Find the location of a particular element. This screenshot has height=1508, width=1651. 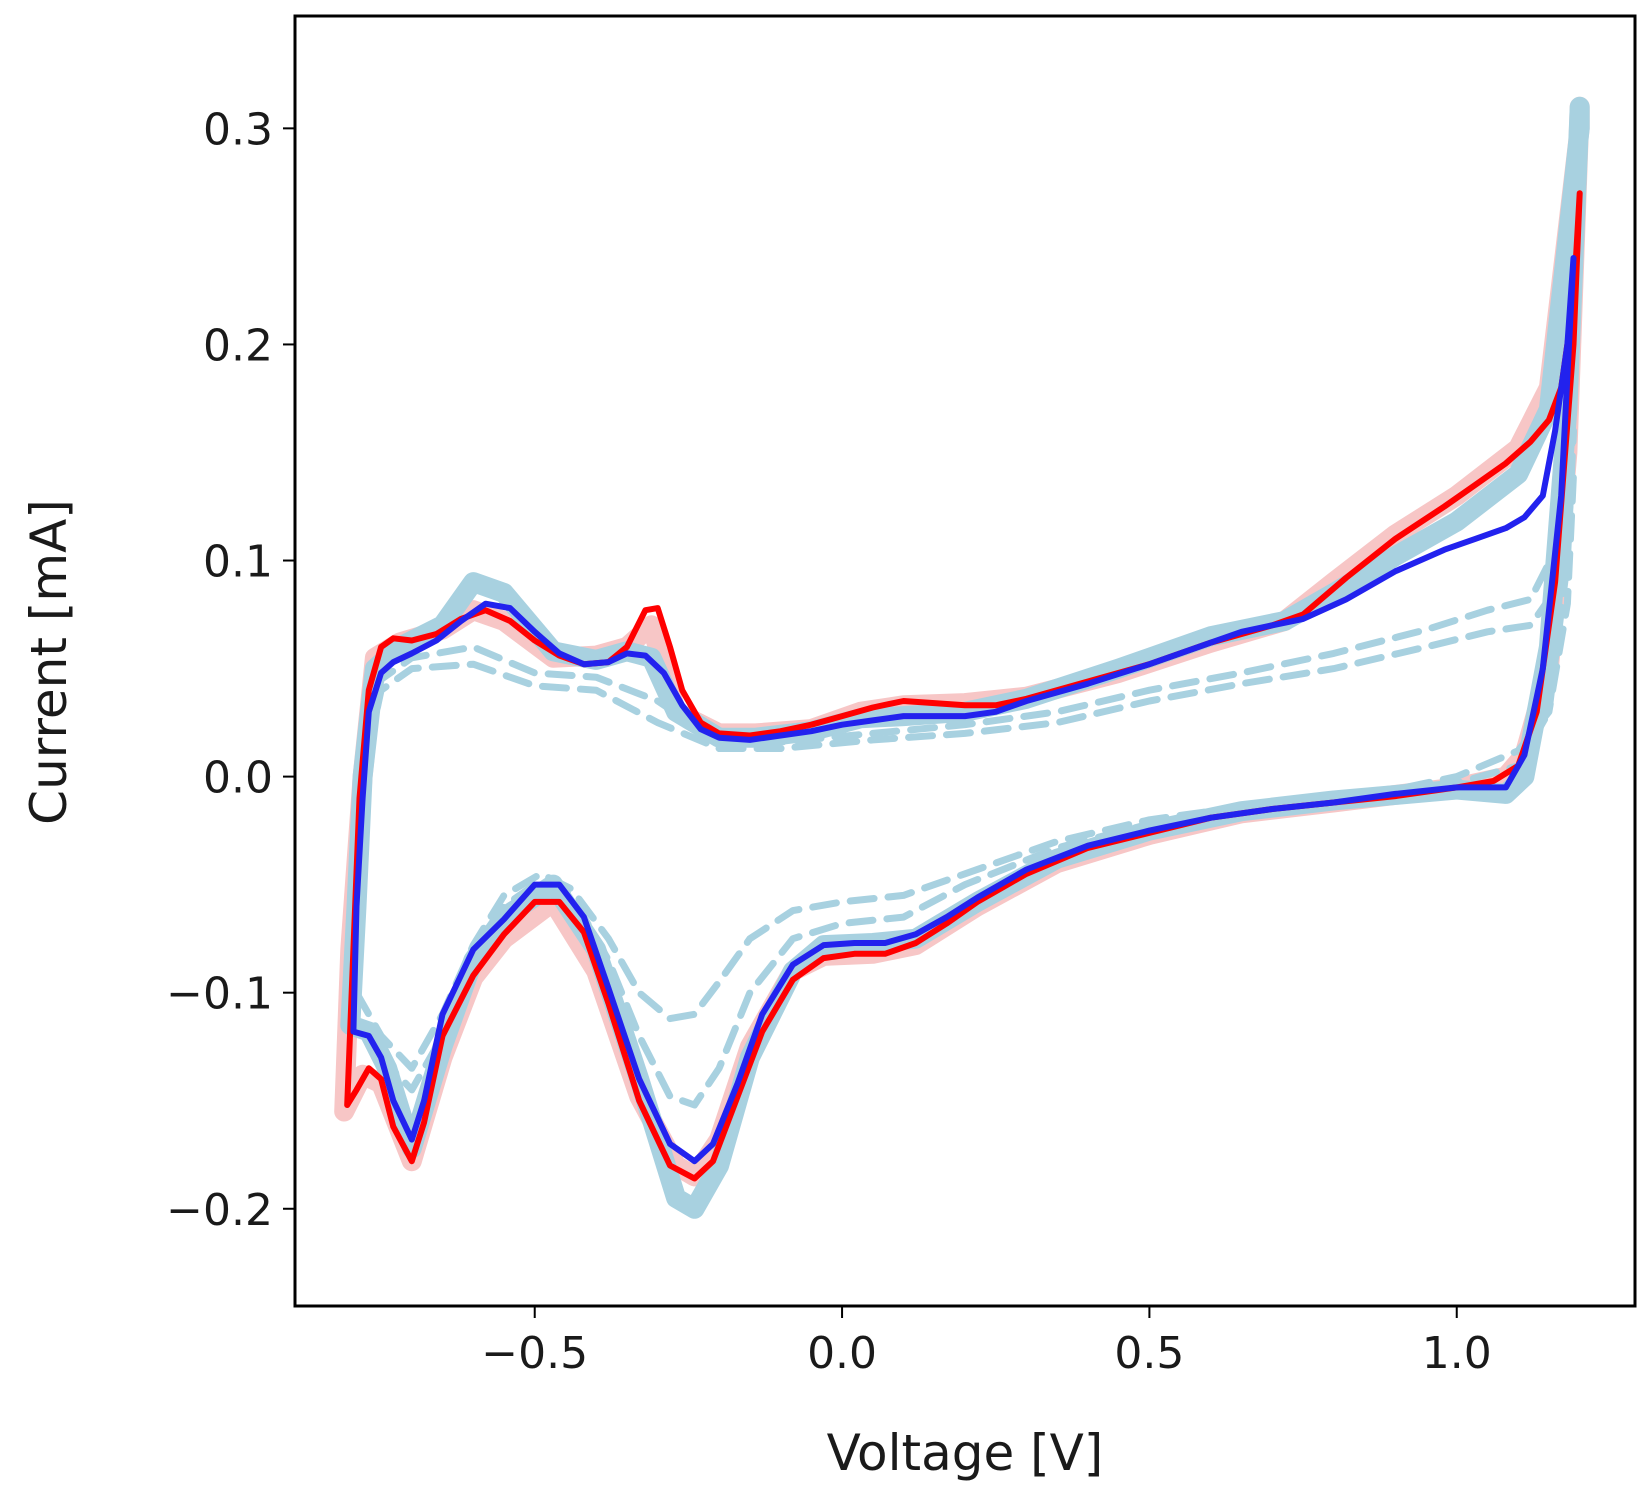

y-tick-label: 0.2 is located at coordinates (238, 345).